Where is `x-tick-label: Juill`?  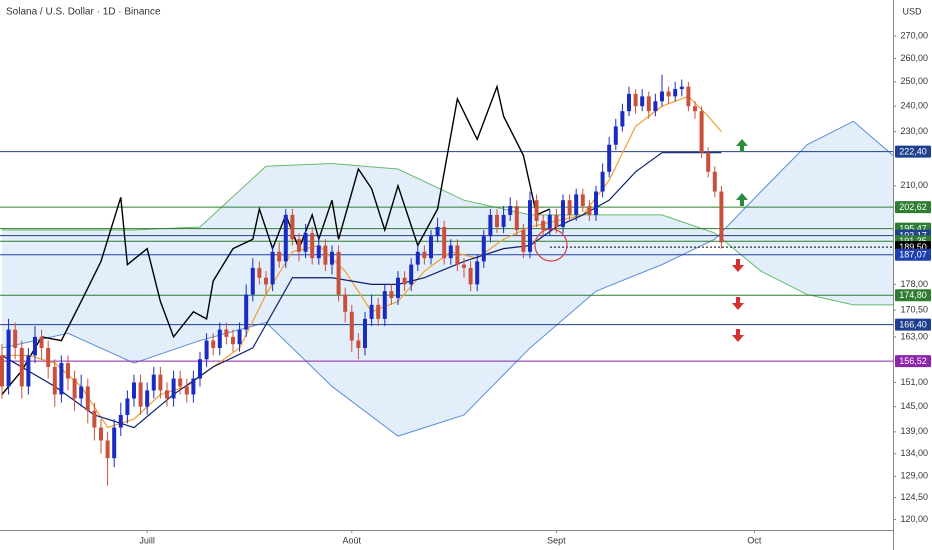 x-tick-label: Juill is located at coordinates (147, 540).